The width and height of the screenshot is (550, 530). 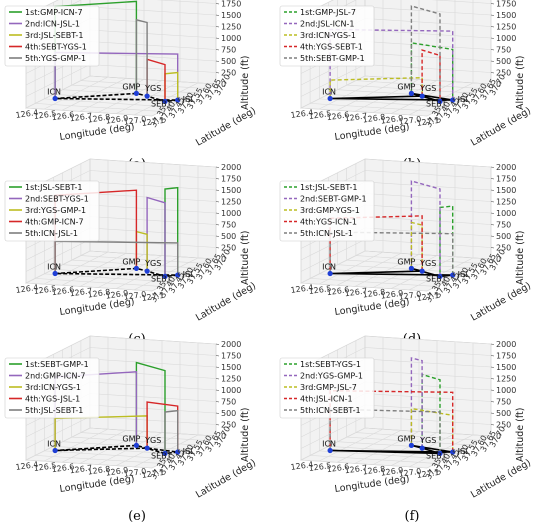 I want to click on legend-label: 5th:SEBT-GMP-1, so click(x=332, y=58).